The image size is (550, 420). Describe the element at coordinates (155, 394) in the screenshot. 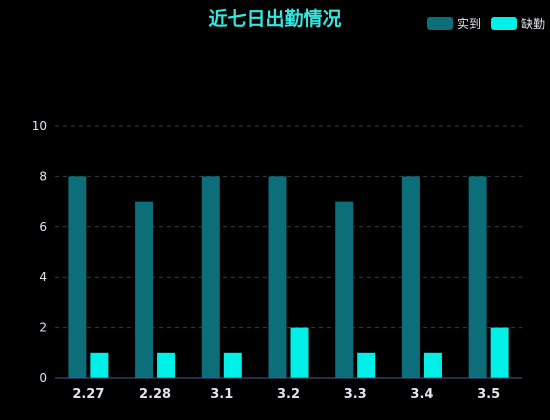

I see `x-tick-label: 2.28` at that location.